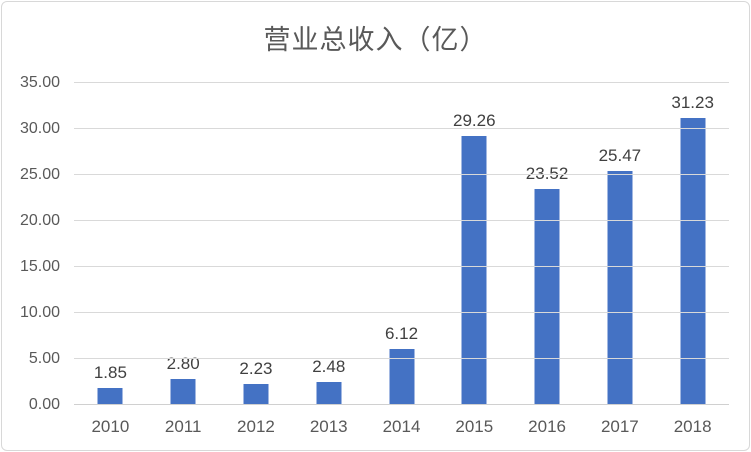 Image resolution: width=751 pixels, height=452 pixels. Describe the element at coordinates (31, 244) in the screenshot. I see `y-axis: 0.00 5.00 10.00 15.00 20.00 25.00 30.00 35.00` at that location.